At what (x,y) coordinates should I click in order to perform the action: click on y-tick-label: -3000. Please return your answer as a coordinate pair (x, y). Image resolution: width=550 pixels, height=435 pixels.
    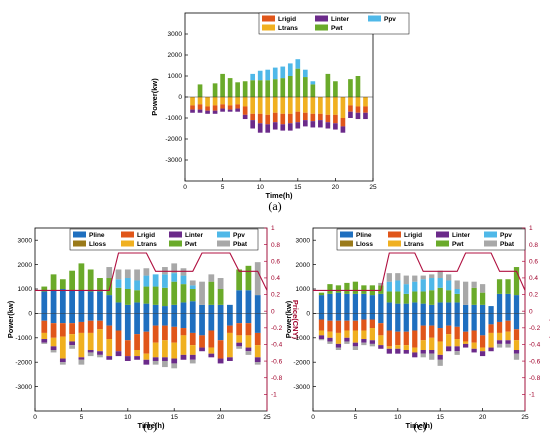
    Looking at the image, I should click on (173, 160).